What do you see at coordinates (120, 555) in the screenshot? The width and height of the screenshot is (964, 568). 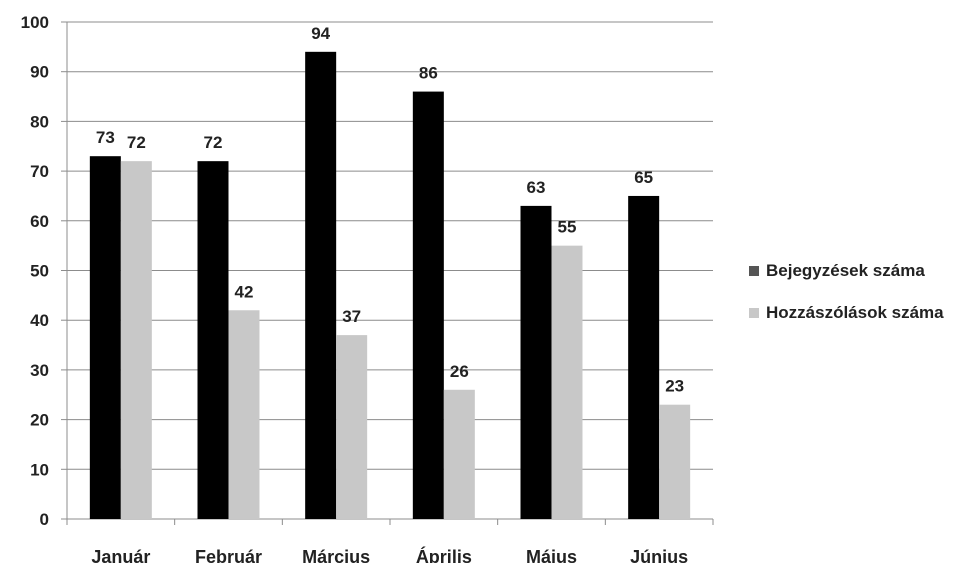 I see `x-category-label: Január` at bounding box center [120, 555].